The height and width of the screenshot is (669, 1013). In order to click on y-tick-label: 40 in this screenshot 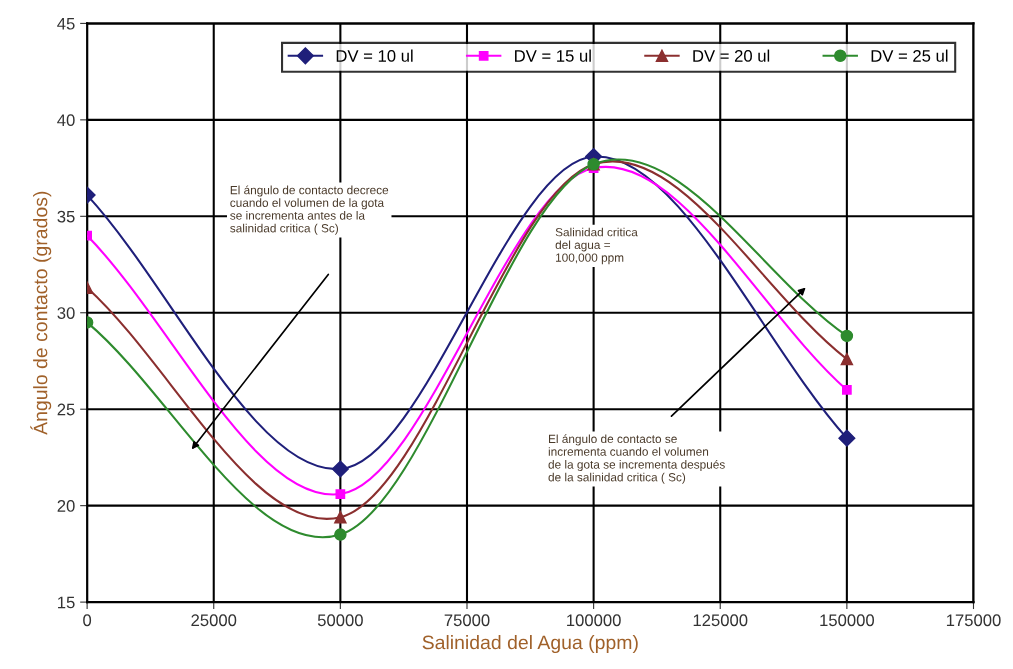, I will do `click(66, 120)`.